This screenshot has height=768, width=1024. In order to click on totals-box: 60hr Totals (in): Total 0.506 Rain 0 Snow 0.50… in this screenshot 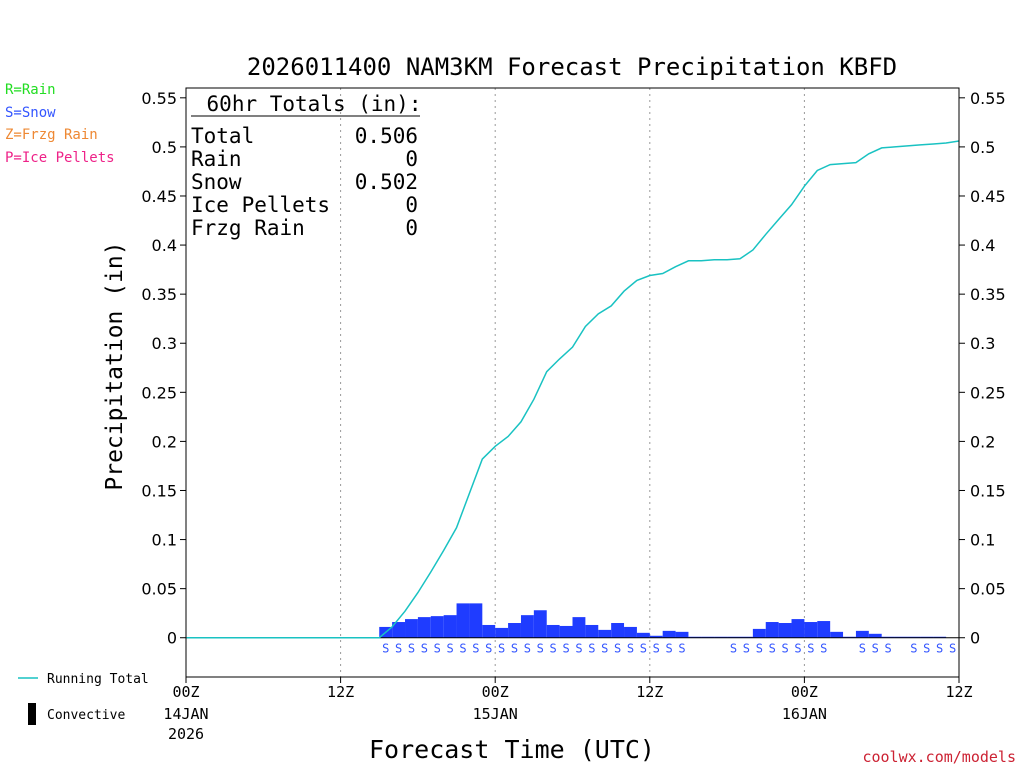, I will do `click(306, 166)`.